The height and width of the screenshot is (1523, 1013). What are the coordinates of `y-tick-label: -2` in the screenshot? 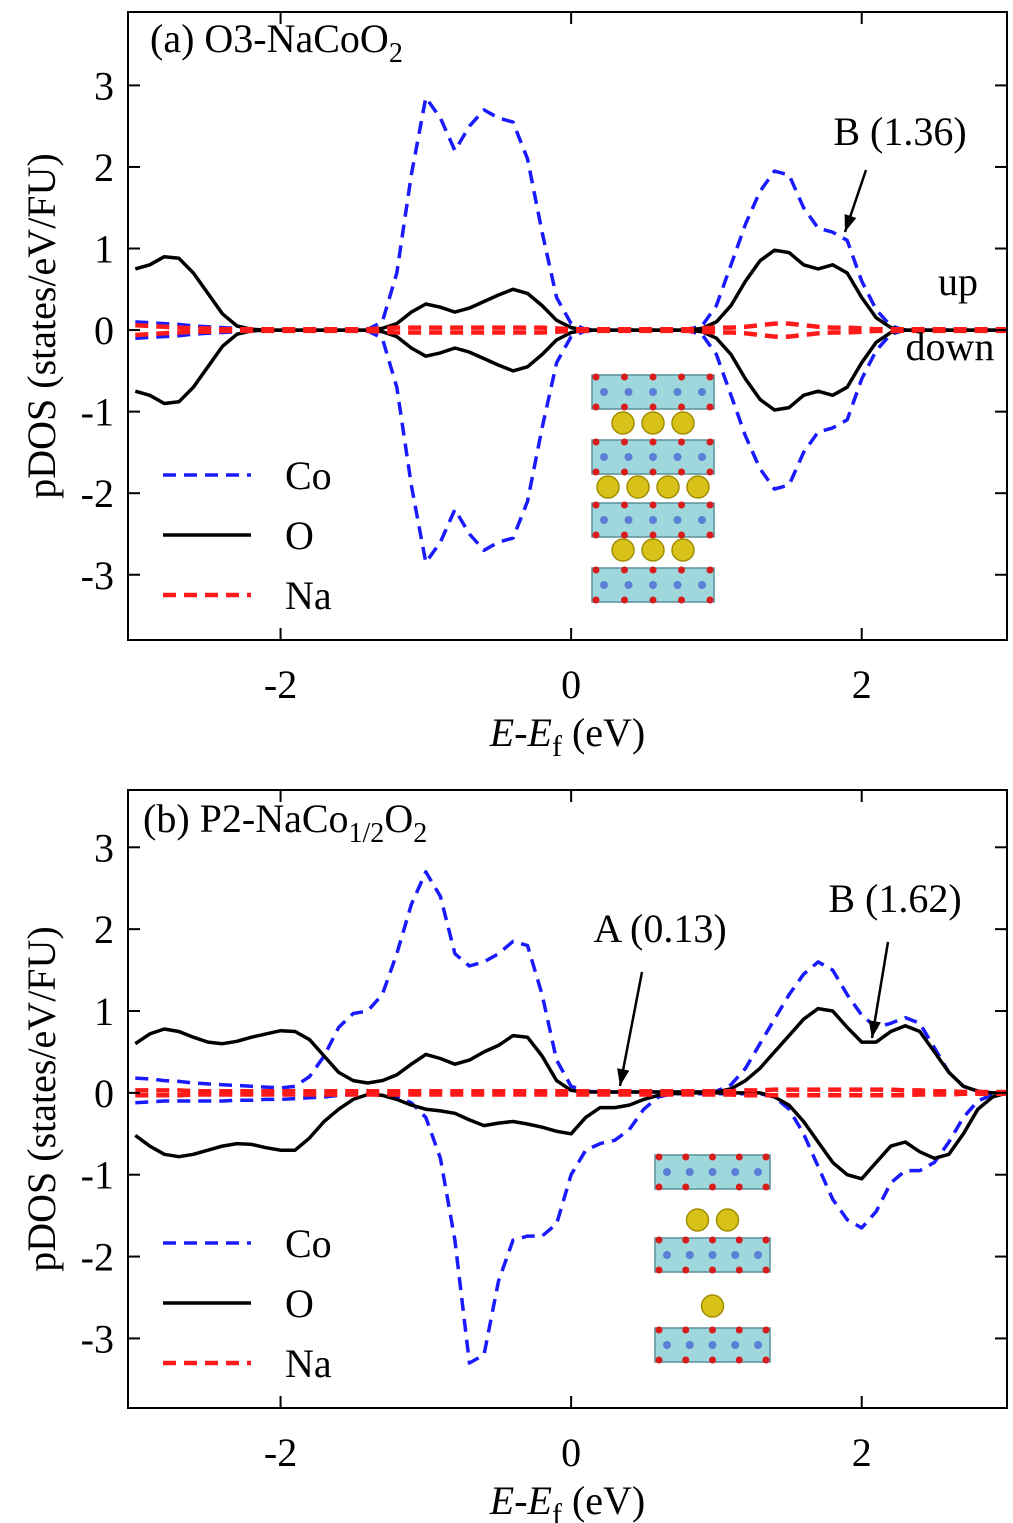 It's located at (97, 1257).